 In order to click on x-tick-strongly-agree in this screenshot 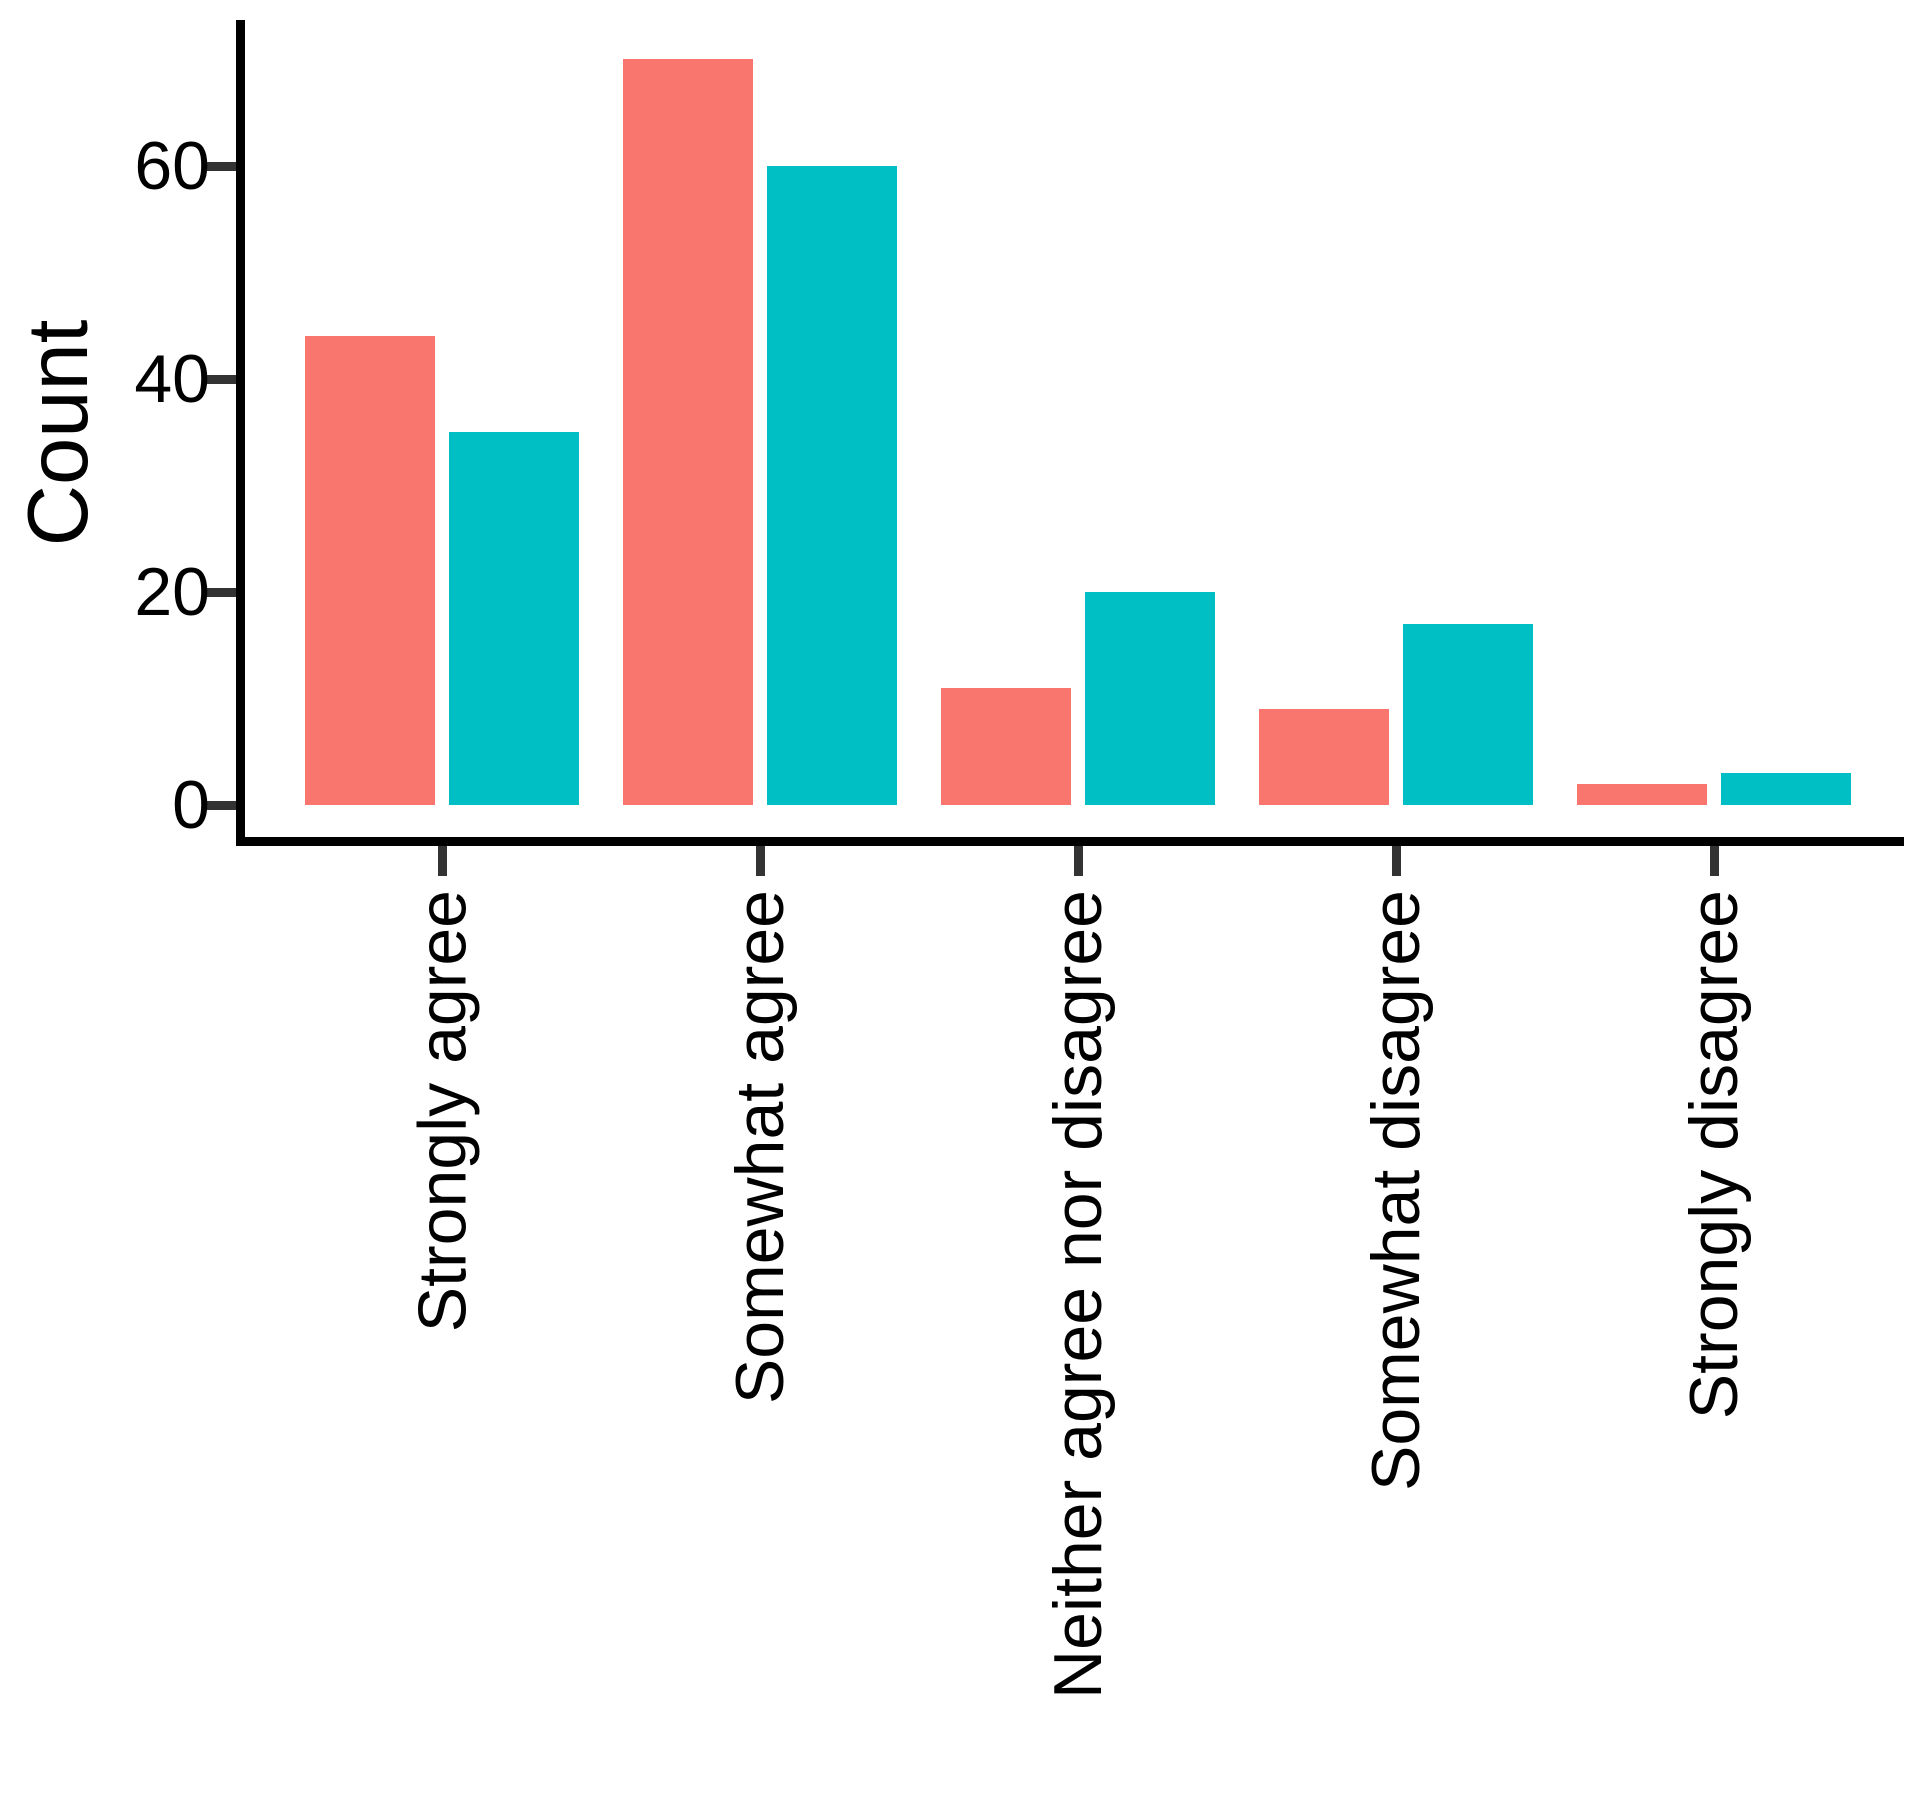, I will do `click(442, 861)`.